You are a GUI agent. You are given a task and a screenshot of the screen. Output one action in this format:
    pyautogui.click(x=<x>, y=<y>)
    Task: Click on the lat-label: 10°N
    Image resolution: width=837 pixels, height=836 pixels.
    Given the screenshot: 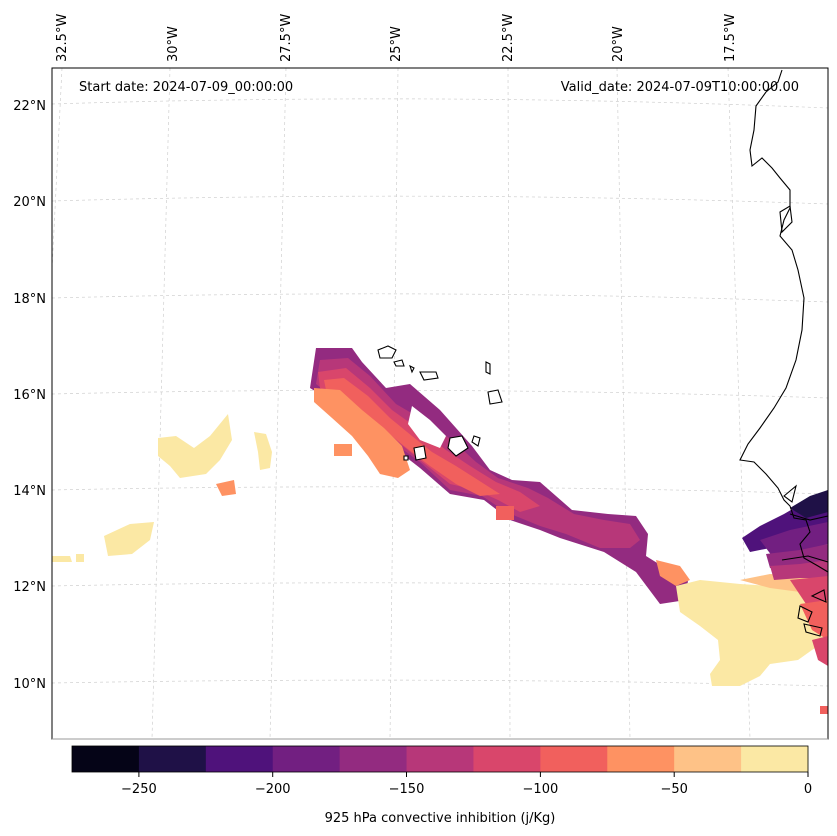 What is the action you would take?
    pyautogui.click(x=29, y=684)
    